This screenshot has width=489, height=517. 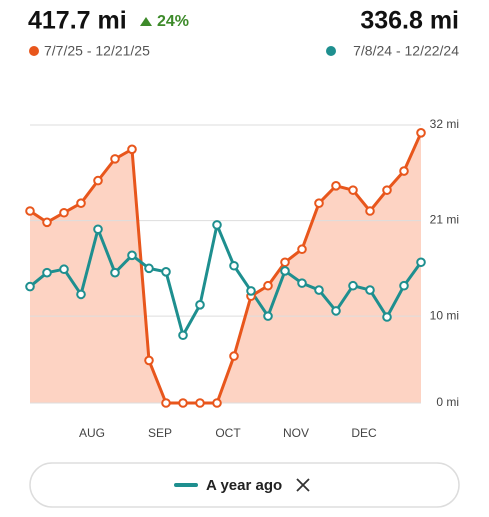 What do you see at coordinates (296, 433) in the screenshot?
I see `x-tick-label: NOV` at bounding box center [296, 433].